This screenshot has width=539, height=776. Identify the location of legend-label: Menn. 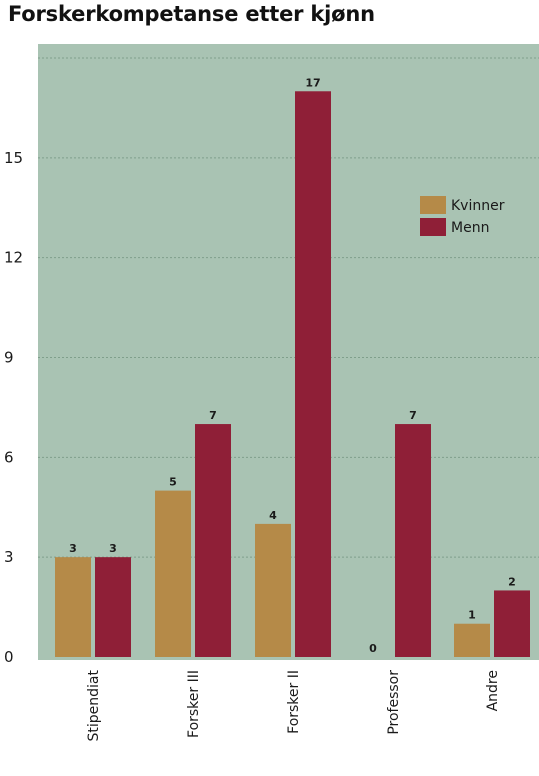
(470, 228).